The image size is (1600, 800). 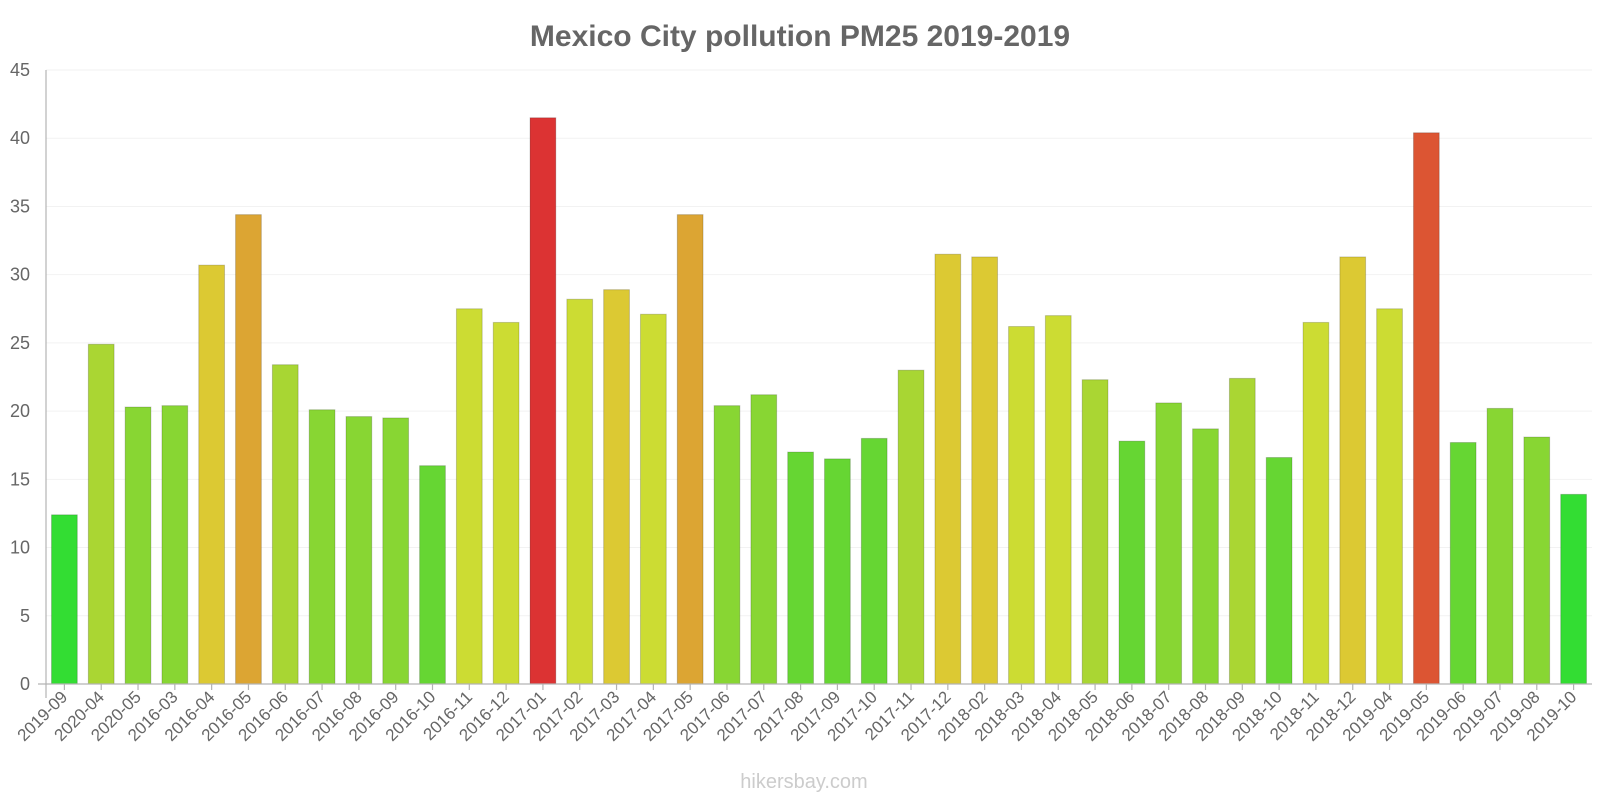 I want to click on y-tick-label: 45, so click(x=20, y=70).